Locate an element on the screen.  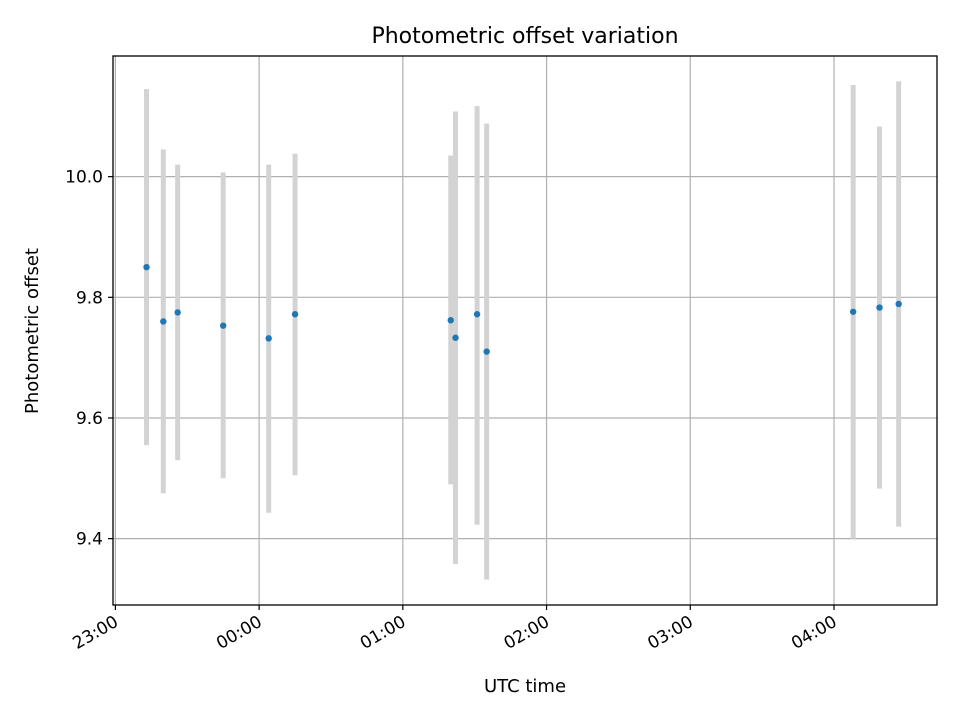
x-axis-ticks: 23:00 00:00 01:00 02:00 03:00 04:00 is located at coordinates (455, 629).